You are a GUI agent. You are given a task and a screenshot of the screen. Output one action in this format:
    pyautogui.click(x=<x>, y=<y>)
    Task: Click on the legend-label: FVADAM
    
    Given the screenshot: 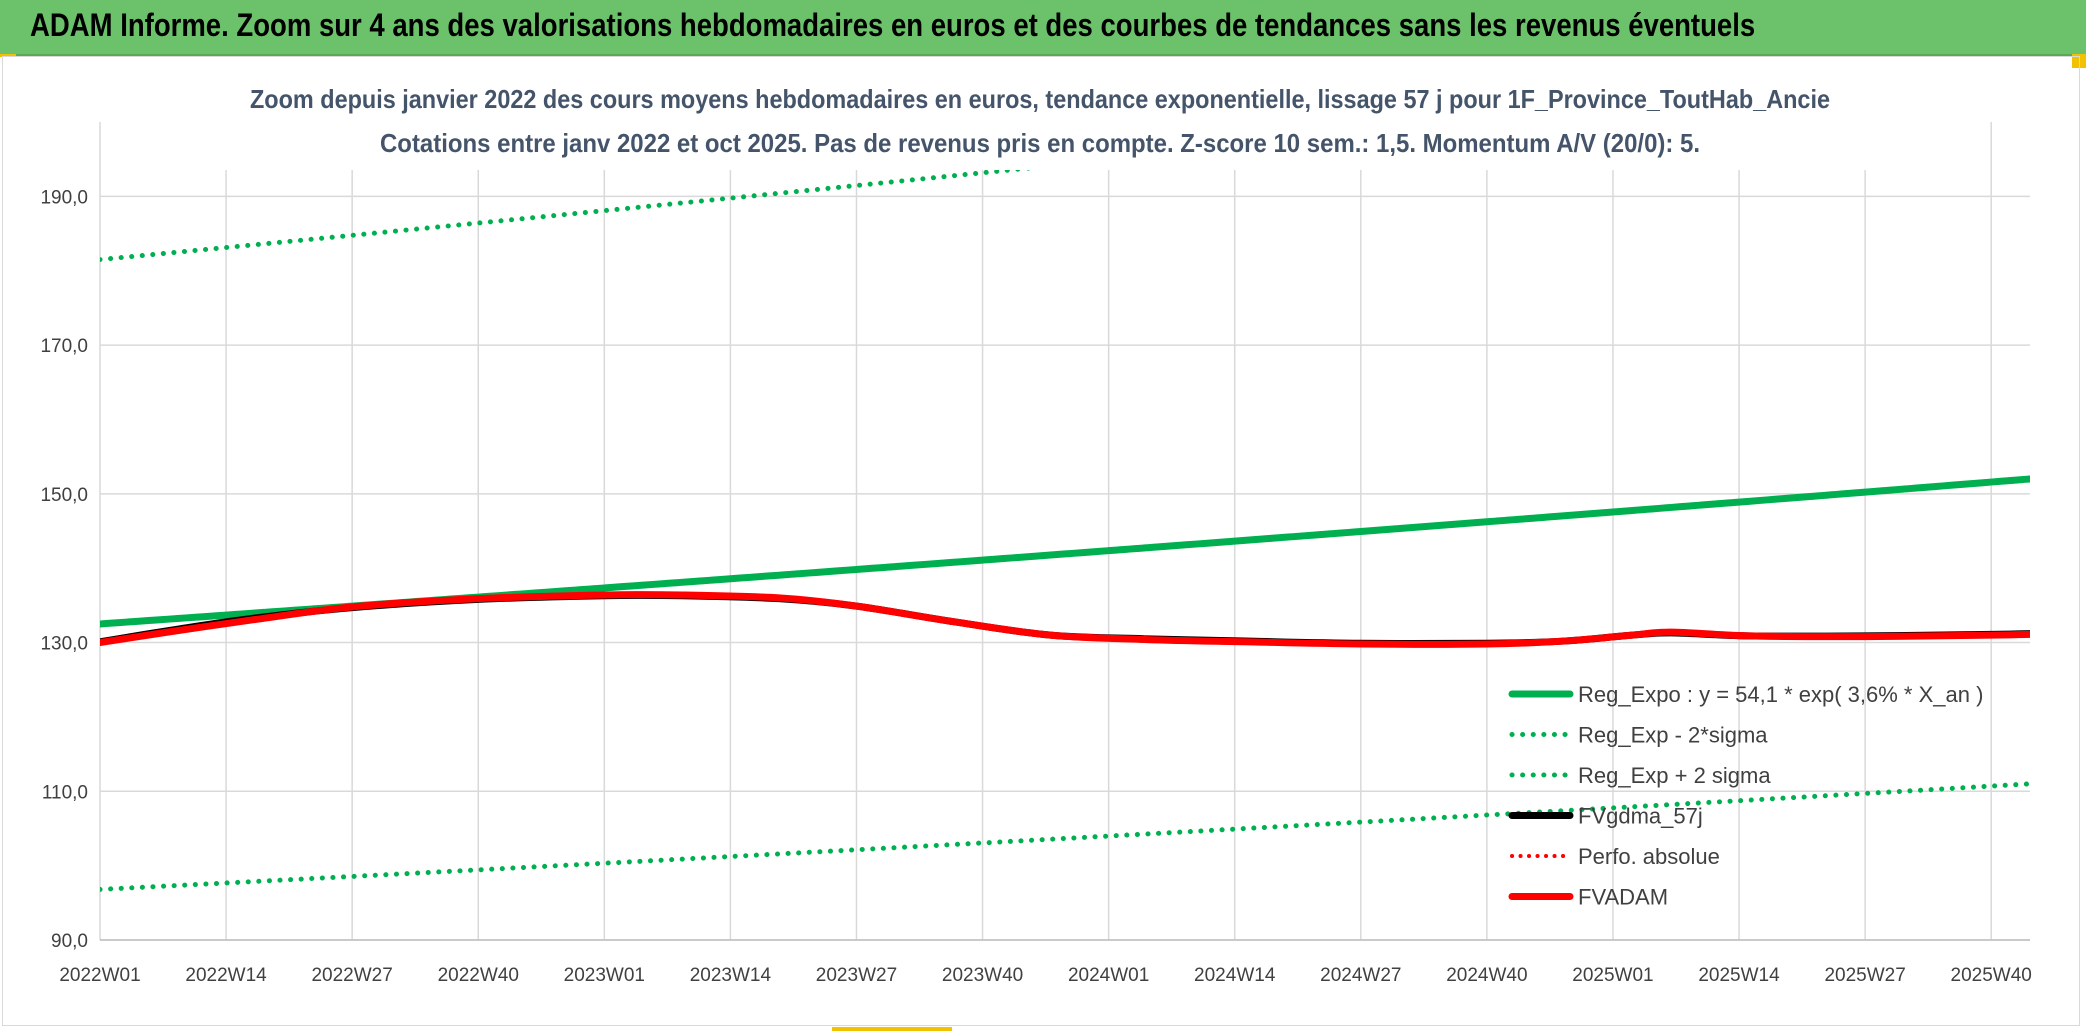 What is the action you would take?
    pyautogui.click(x=1623, y=897)
    